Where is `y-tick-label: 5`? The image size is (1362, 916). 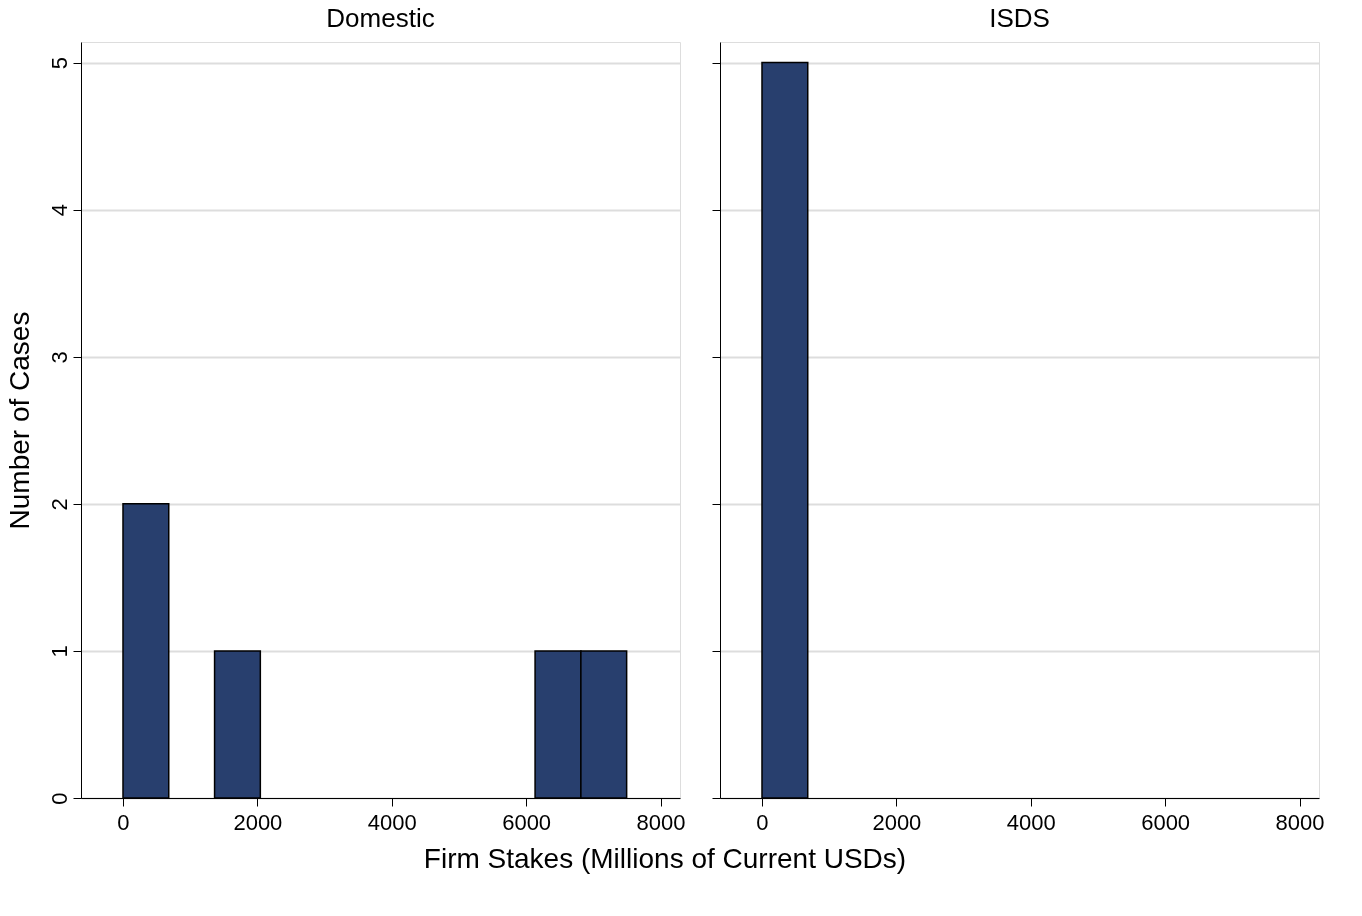 y-tick-label: 5 is located at coordinates (59, 63).